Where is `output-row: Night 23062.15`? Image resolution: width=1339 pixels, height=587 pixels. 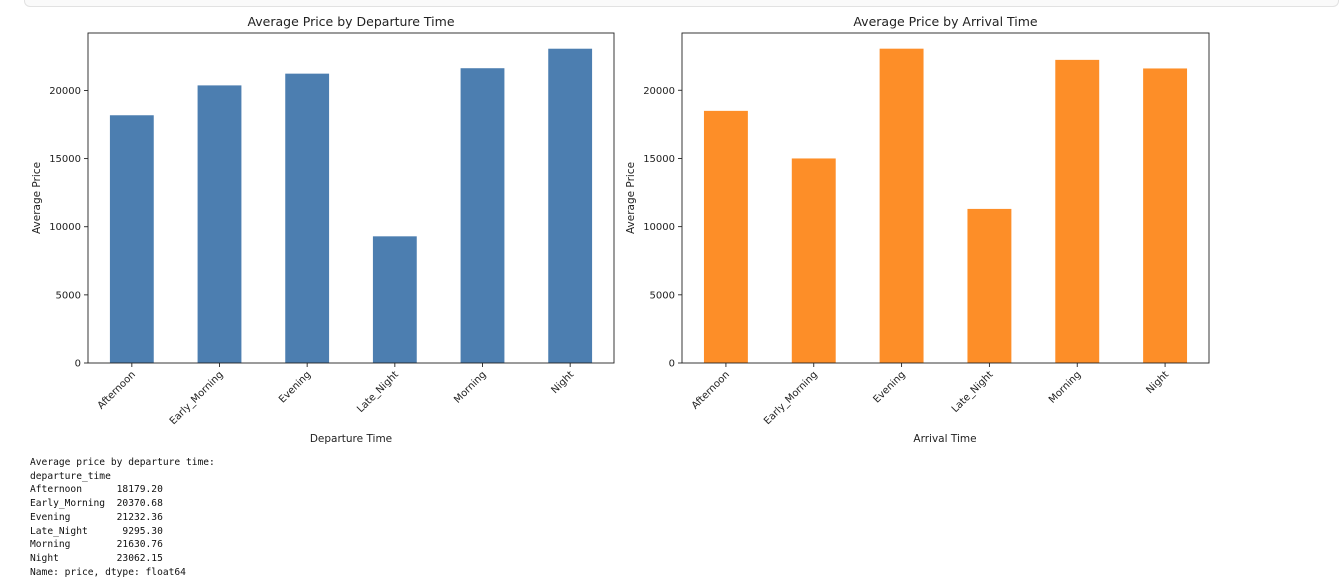 output-row: Night 23062.15 is located at coordinates (96, 558).